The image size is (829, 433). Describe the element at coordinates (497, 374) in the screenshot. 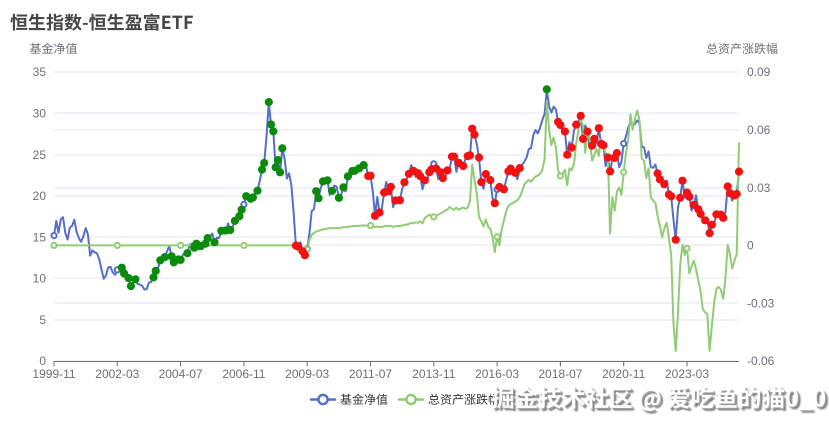

I see `svg-text: 2016-03` at that location.